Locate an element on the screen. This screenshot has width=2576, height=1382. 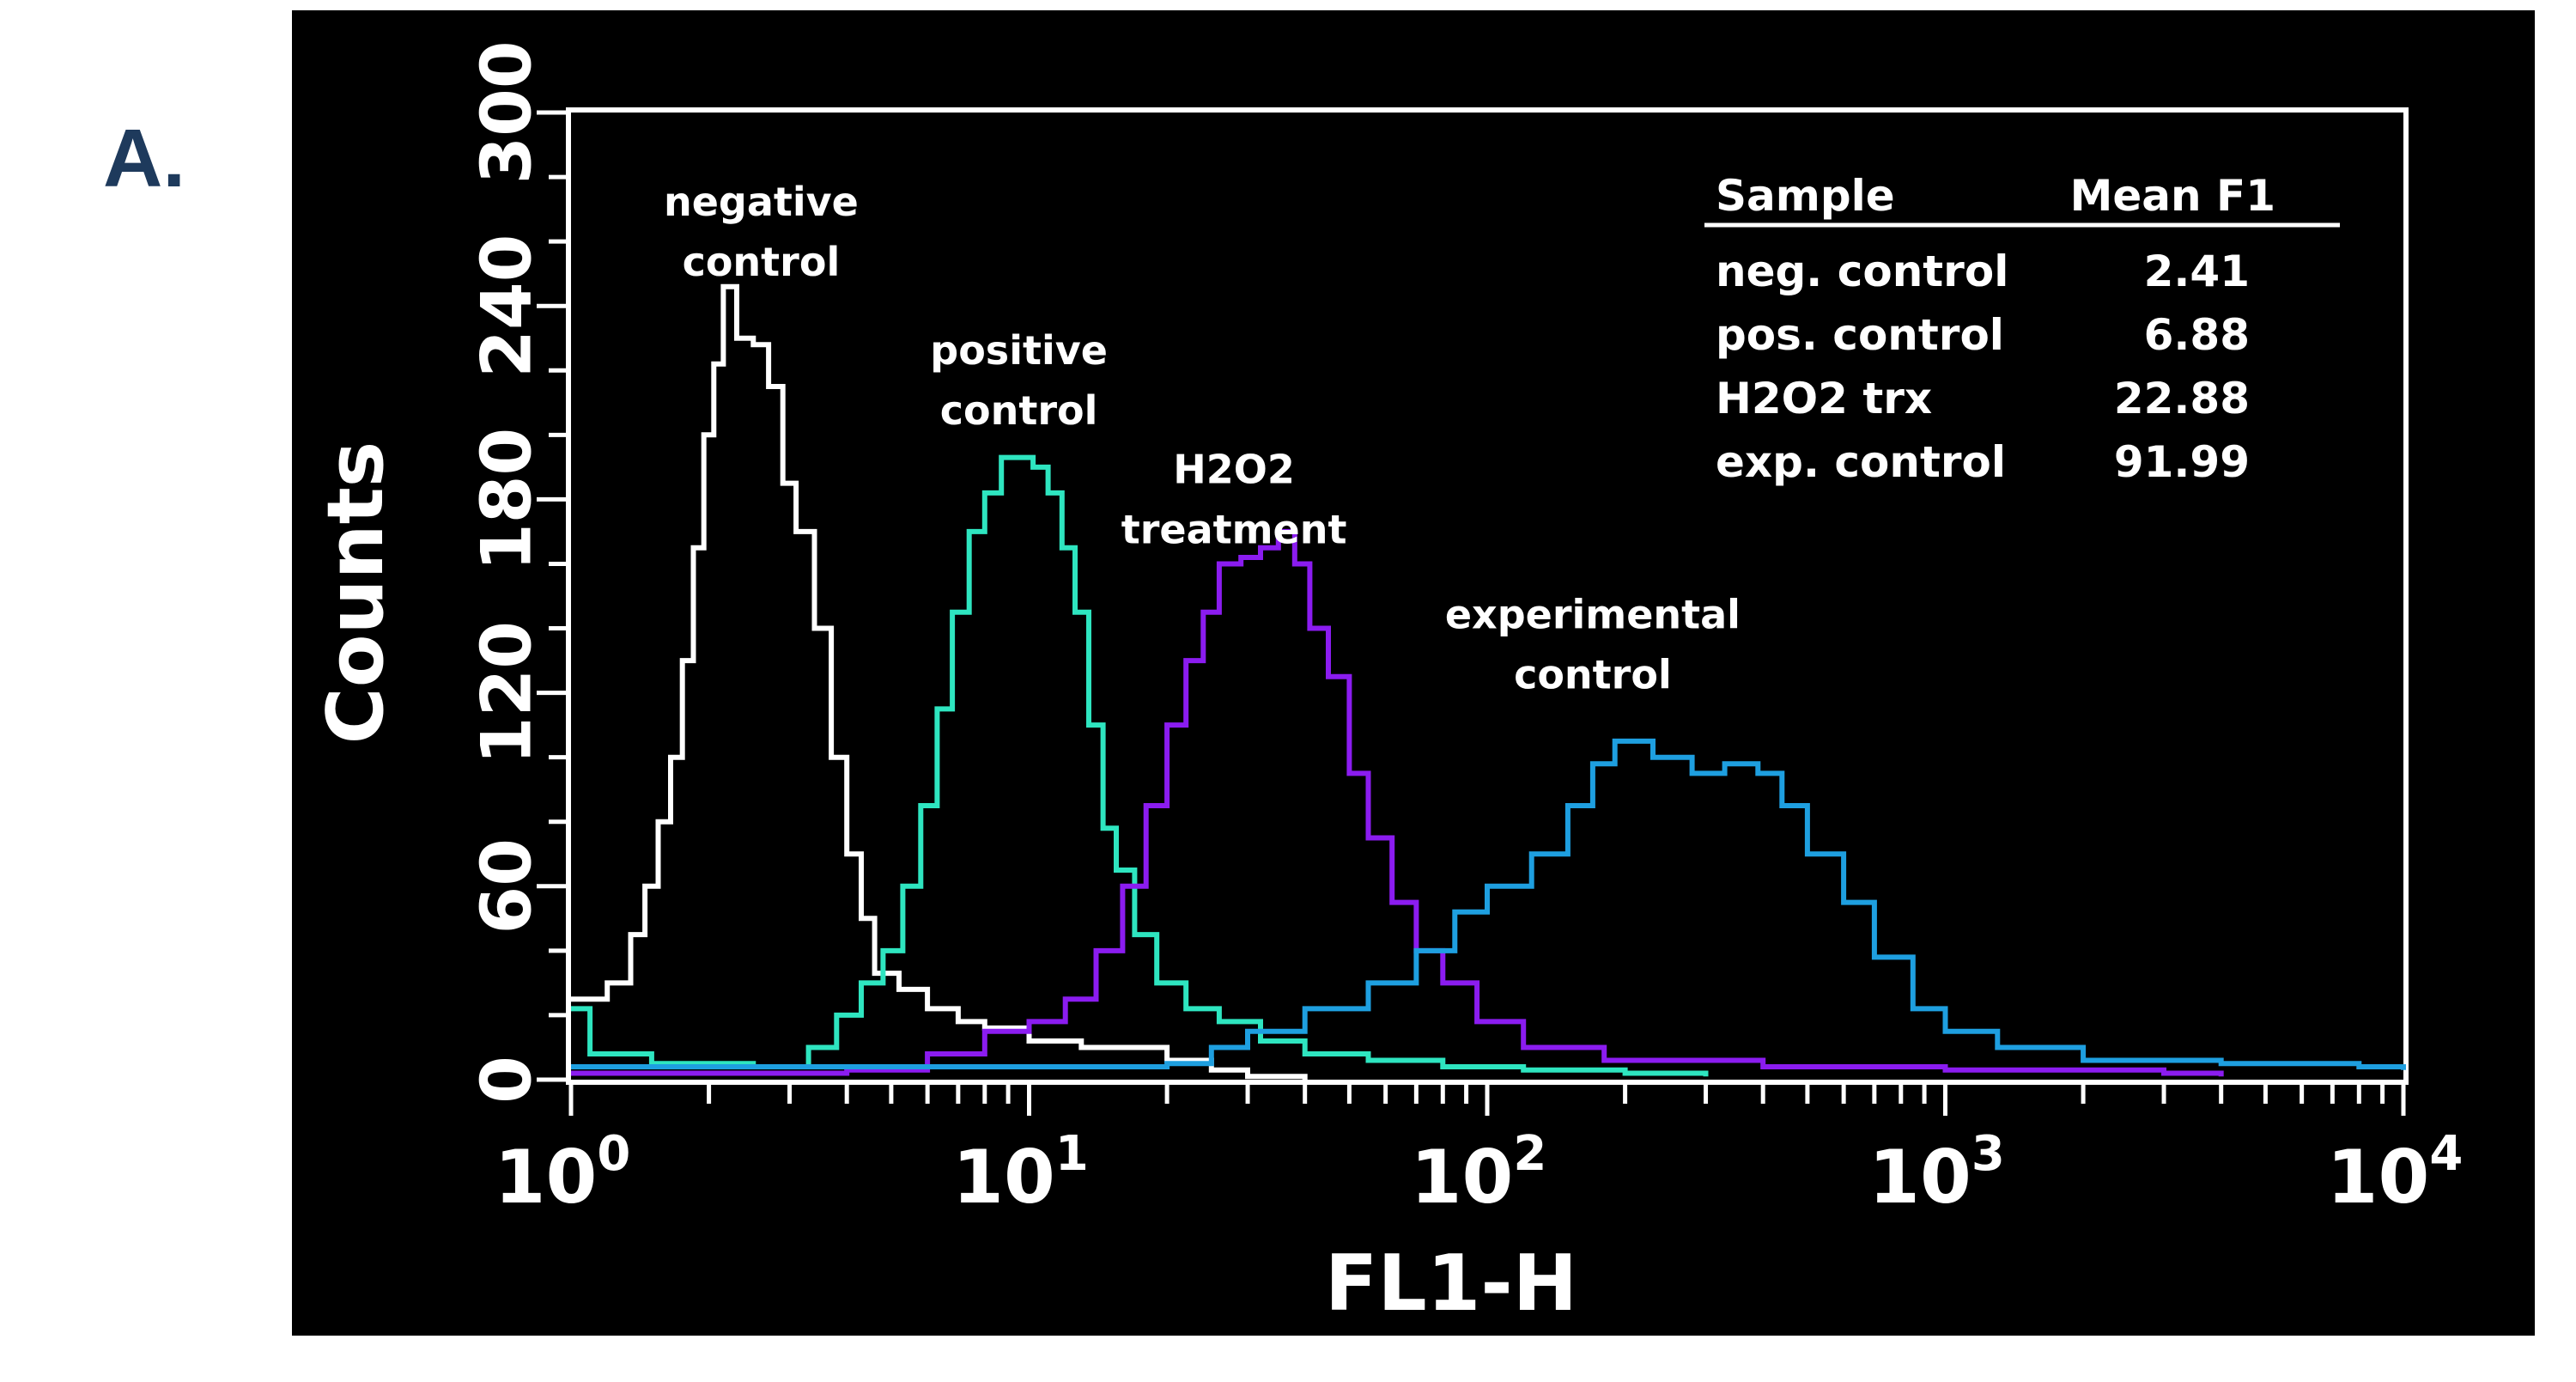
y-tick-label: 240 is located at coordinates (507, 306).